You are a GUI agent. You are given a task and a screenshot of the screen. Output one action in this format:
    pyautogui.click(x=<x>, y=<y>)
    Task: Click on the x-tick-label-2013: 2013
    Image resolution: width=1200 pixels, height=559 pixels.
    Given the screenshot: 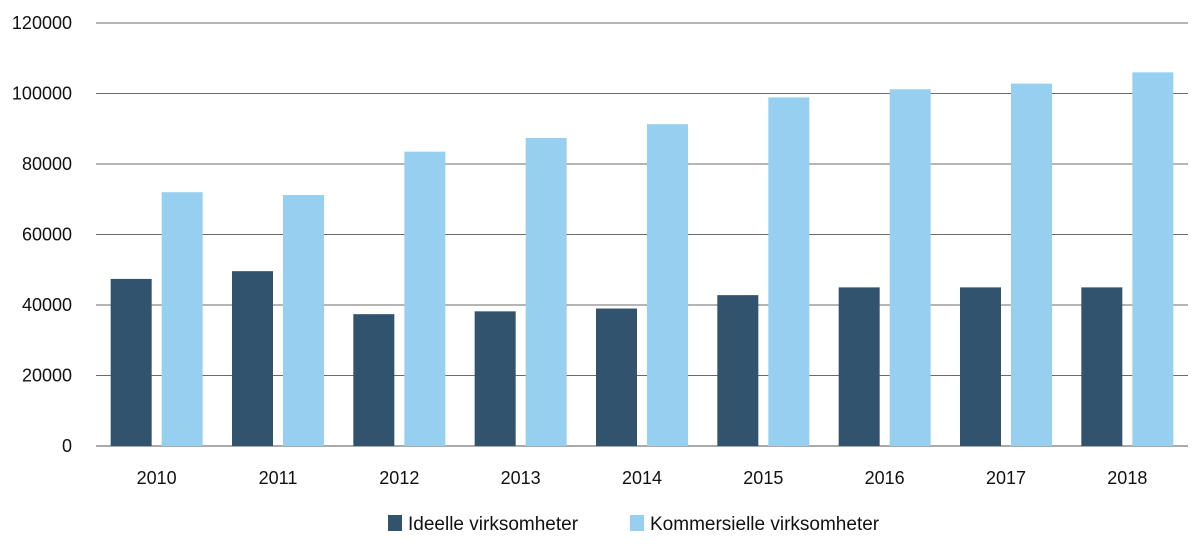 What is the action you would take?
    pyautogui.click(x=521, y=478)
    